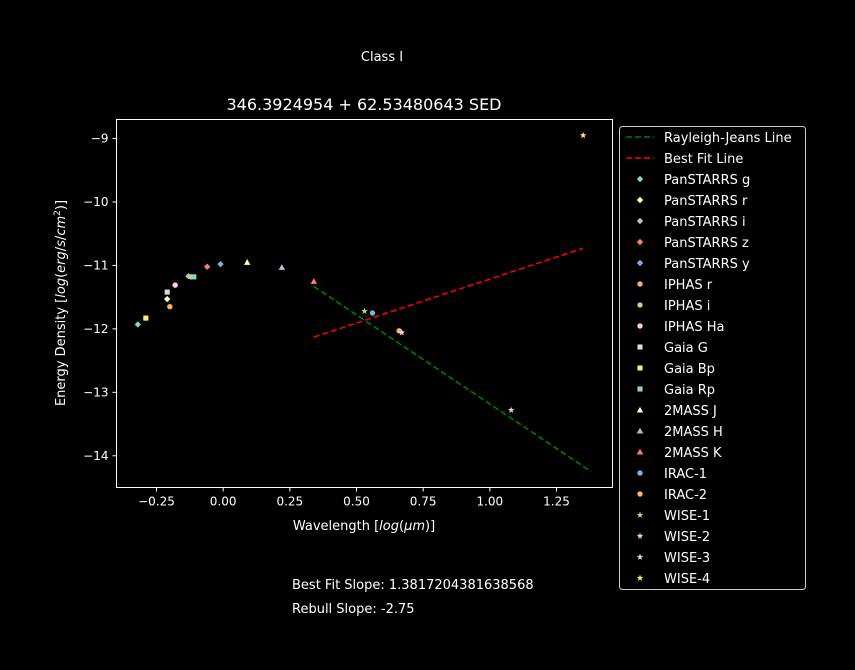 The height and width of the screenshot is (670, 855). What do you see at coordinates (489, 502) in the screenshot?
I see `x-tick-label: 1.00` at bounding box center [489, 502].